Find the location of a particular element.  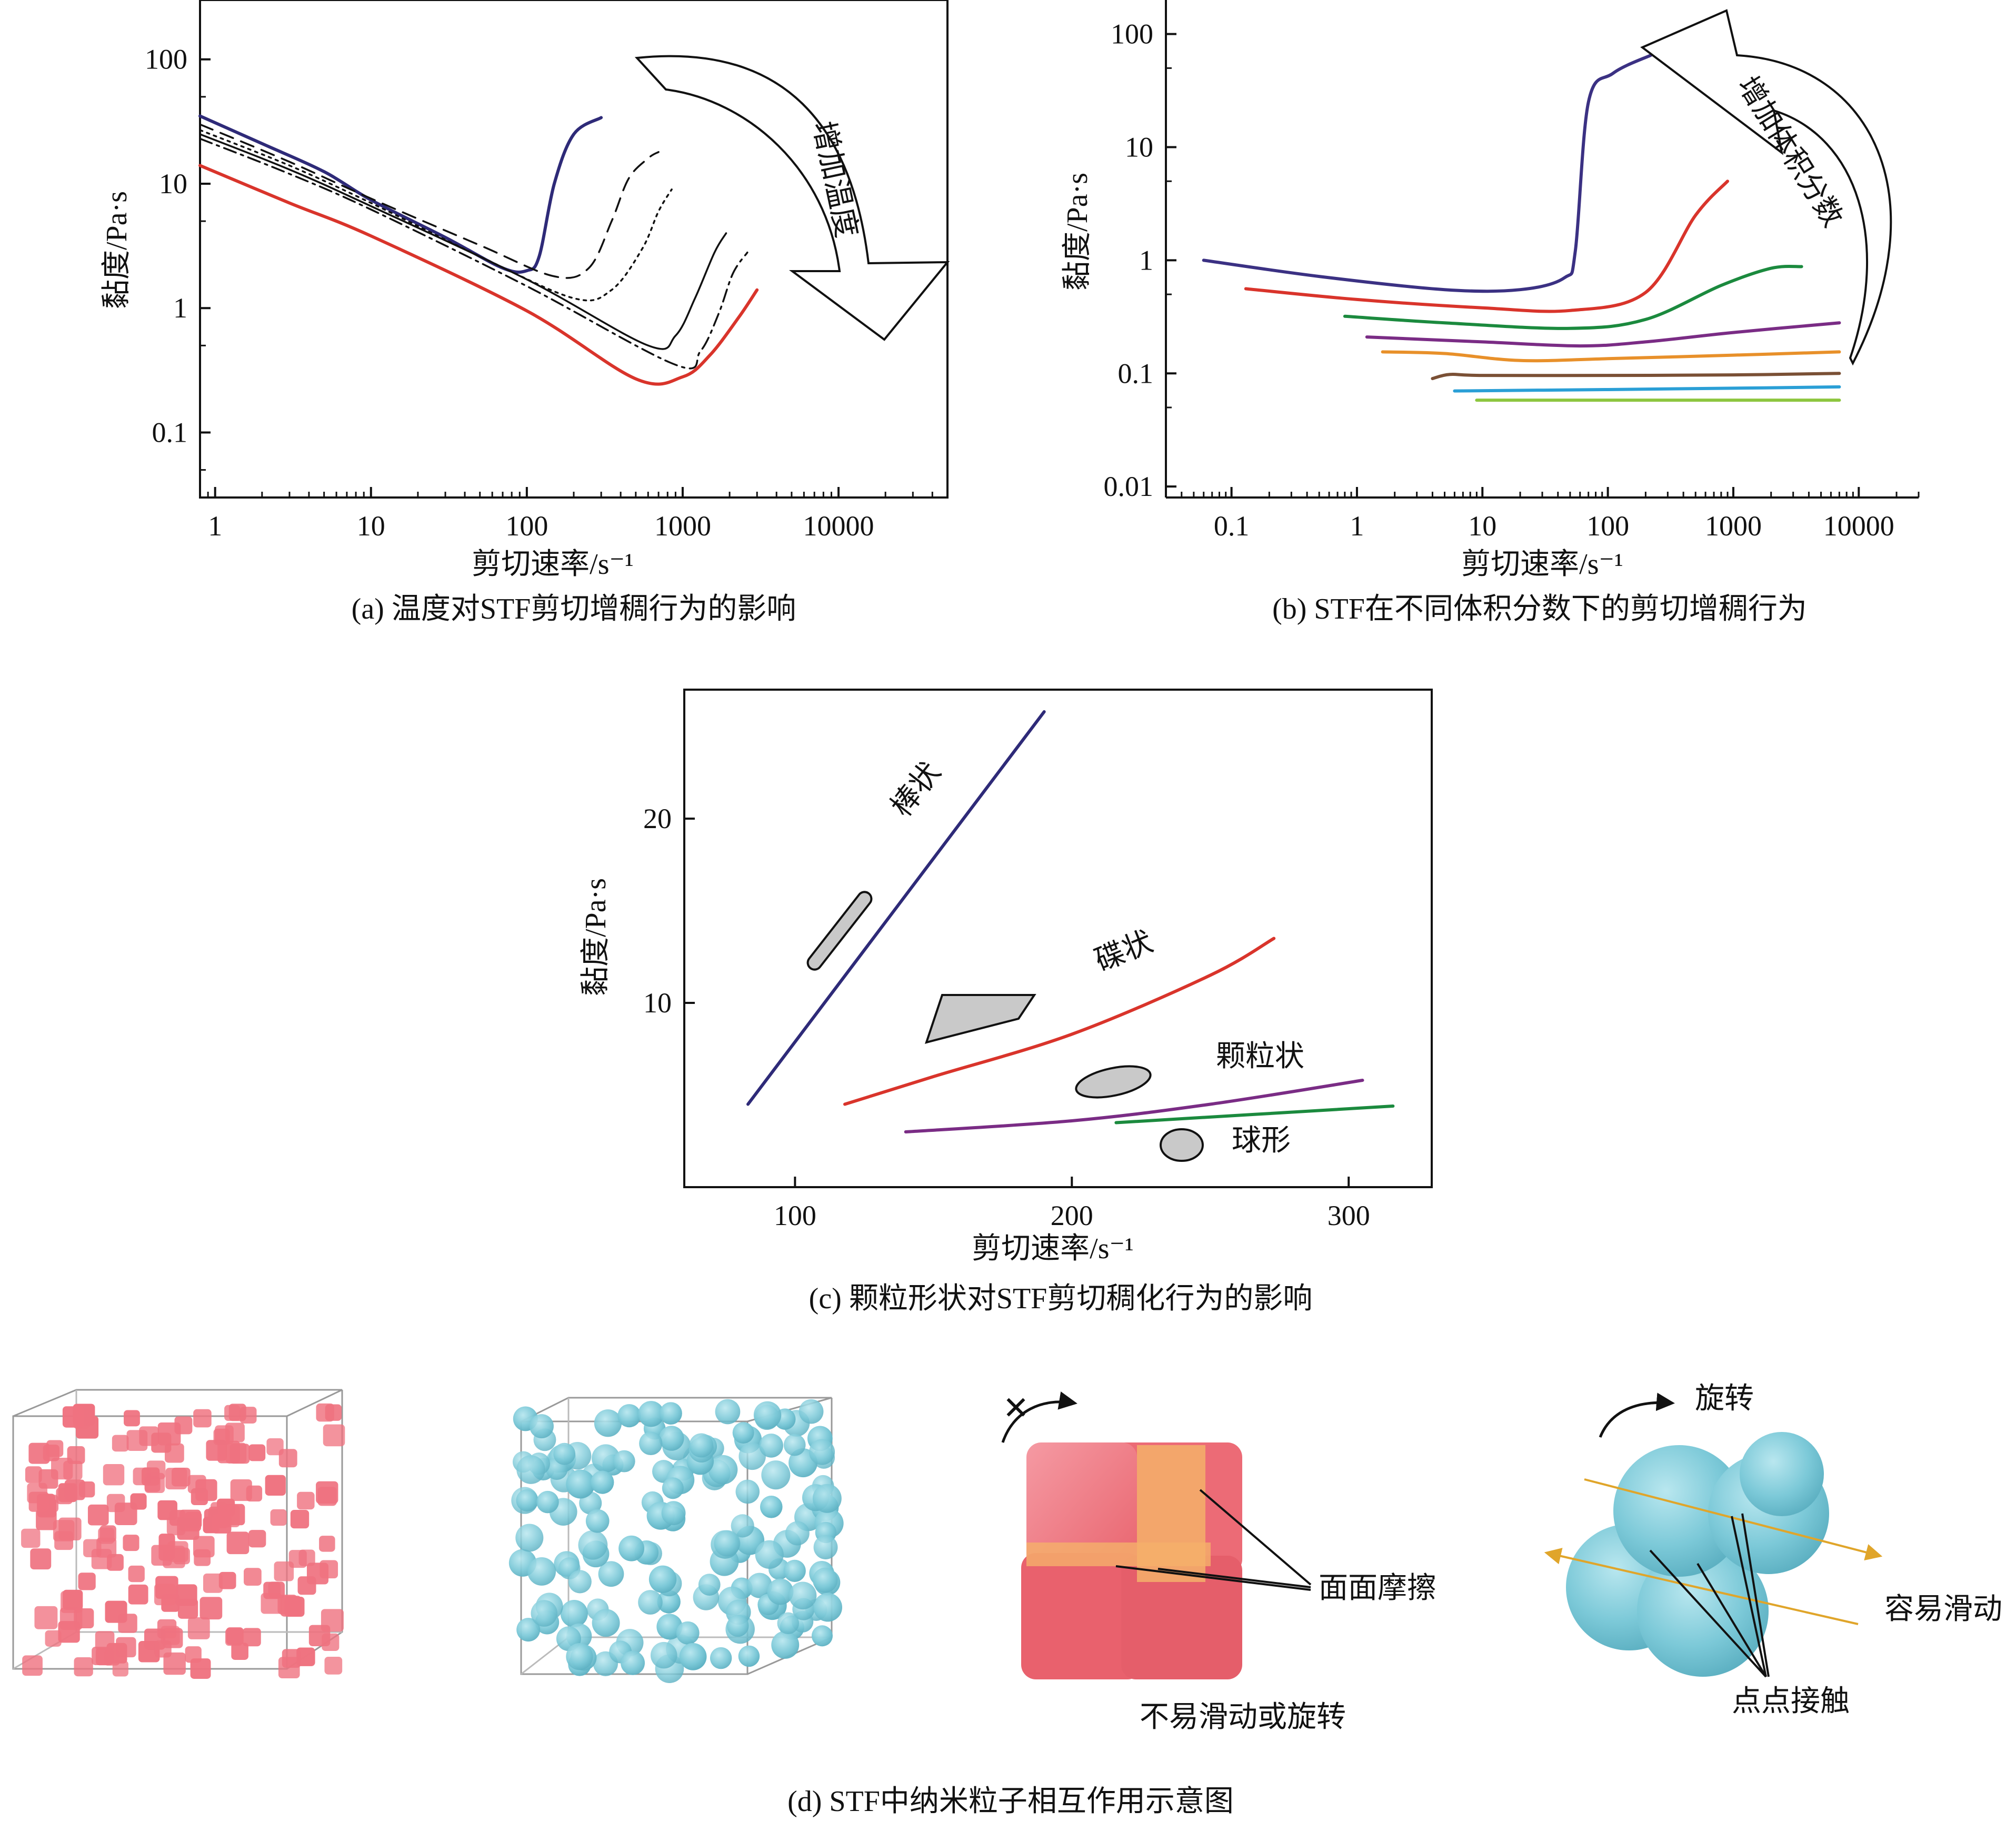

panel-c-x-tick-label: 200 is located at coordinates (1072, 1216).